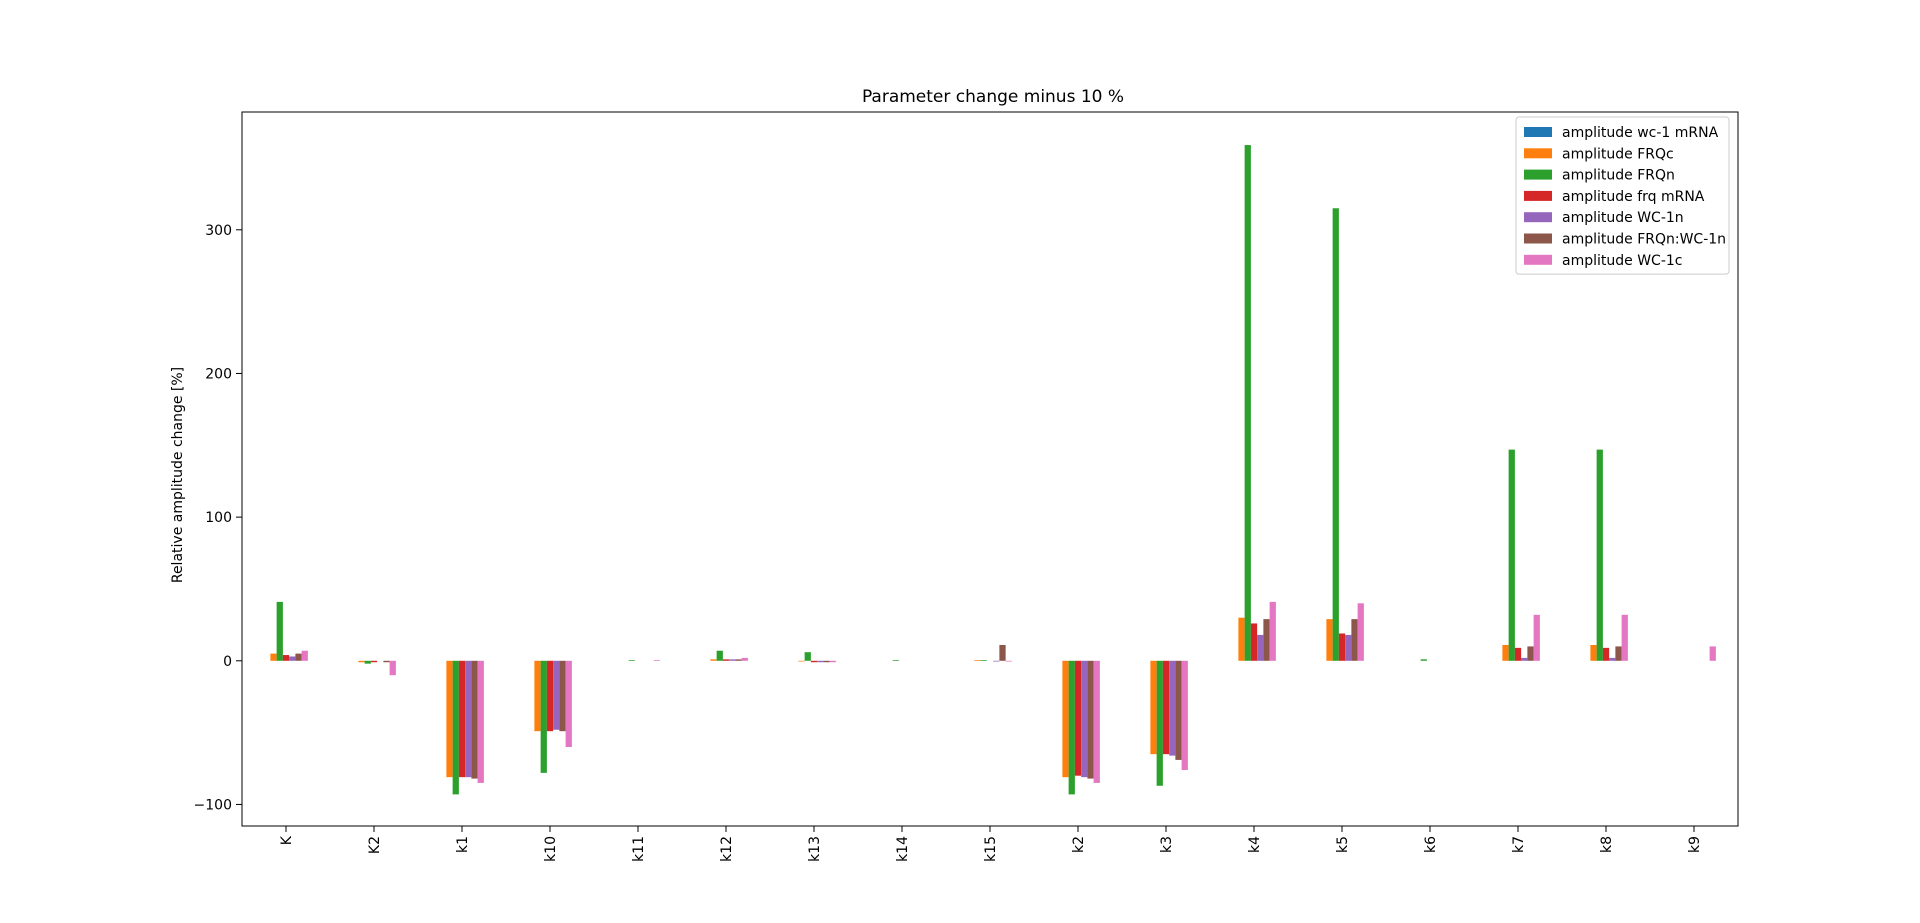 The height and width of the screenshot is (923, 1920). I want to click on x-tick-label-1: K2, so click(375, 845).